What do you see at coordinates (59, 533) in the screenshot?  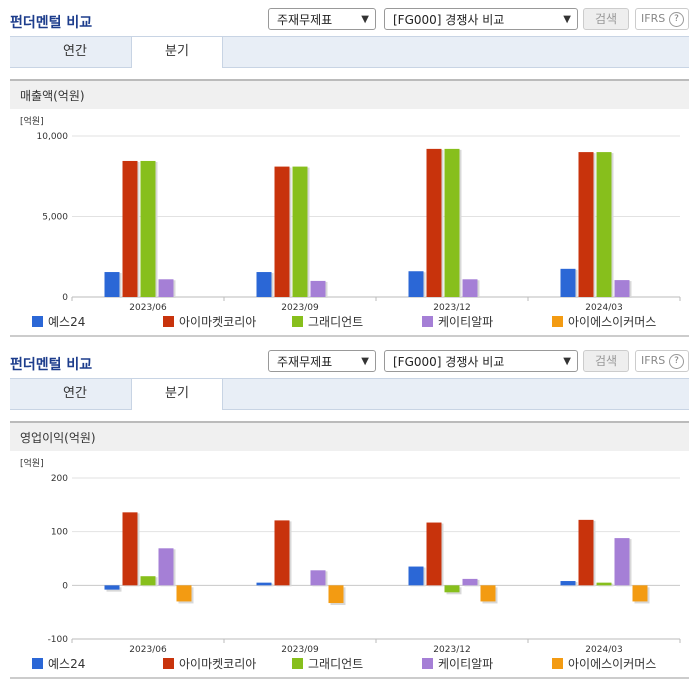 I see `y-tick-label: 100` at bounding box center [59, 533].